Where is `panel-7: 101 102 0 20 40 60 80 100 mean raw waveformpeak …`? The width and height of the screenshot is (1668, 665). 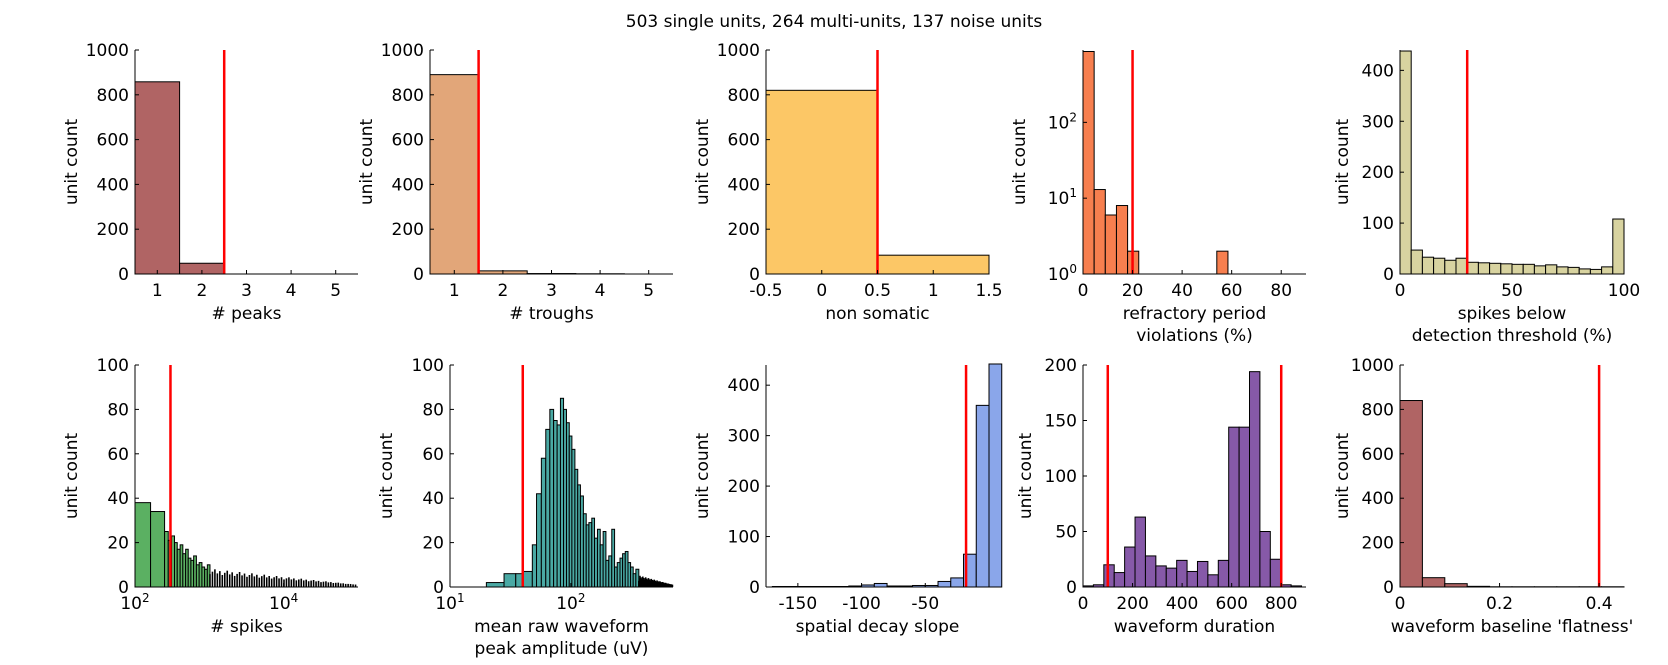 panel-7: 101 102 0 20 40 60 80 100 mean raw waveformpeak … is located at coordinates (525, 507).